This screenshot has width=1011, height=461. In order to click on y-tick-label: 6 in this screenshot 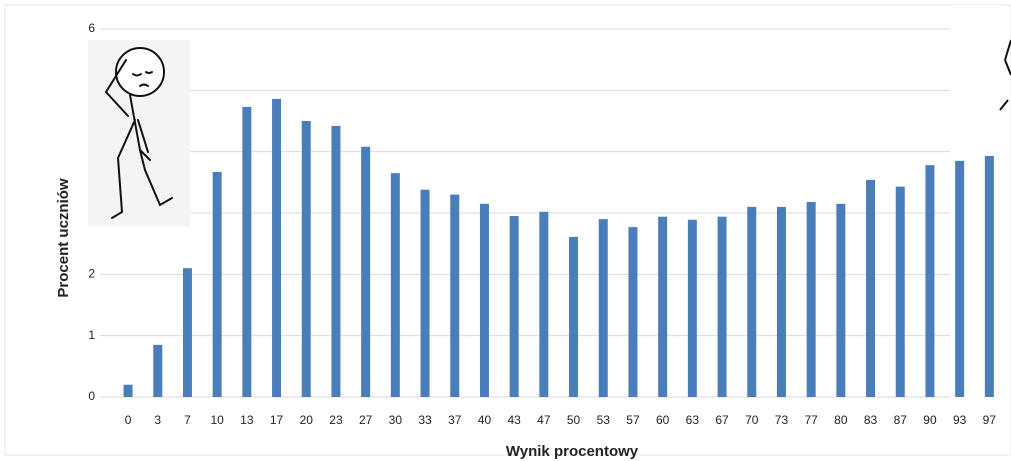, I will do `click(91, 28)`.